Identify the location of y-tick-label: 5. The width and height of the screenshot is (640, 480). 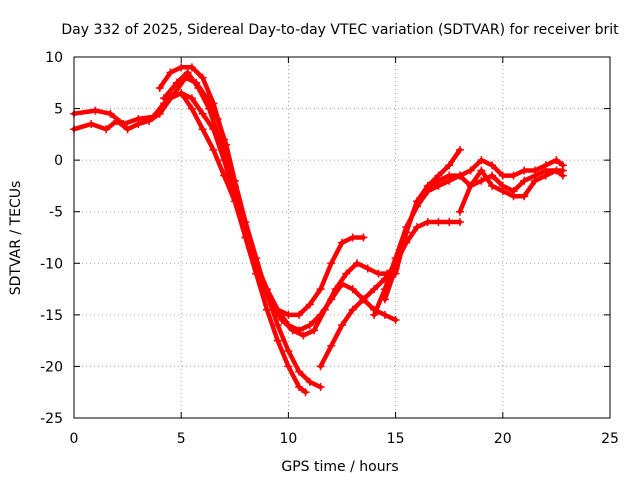
(58, 110).